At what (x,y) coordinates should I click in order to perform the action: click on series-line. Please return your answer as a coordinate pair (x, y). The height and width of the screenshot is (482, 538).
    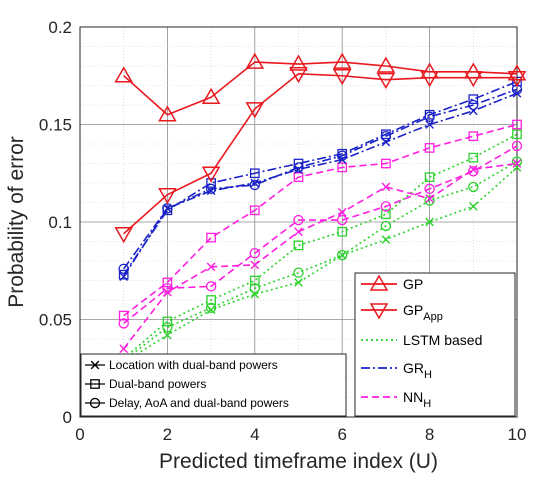
    Looking at the image, I should click on (320, 88).